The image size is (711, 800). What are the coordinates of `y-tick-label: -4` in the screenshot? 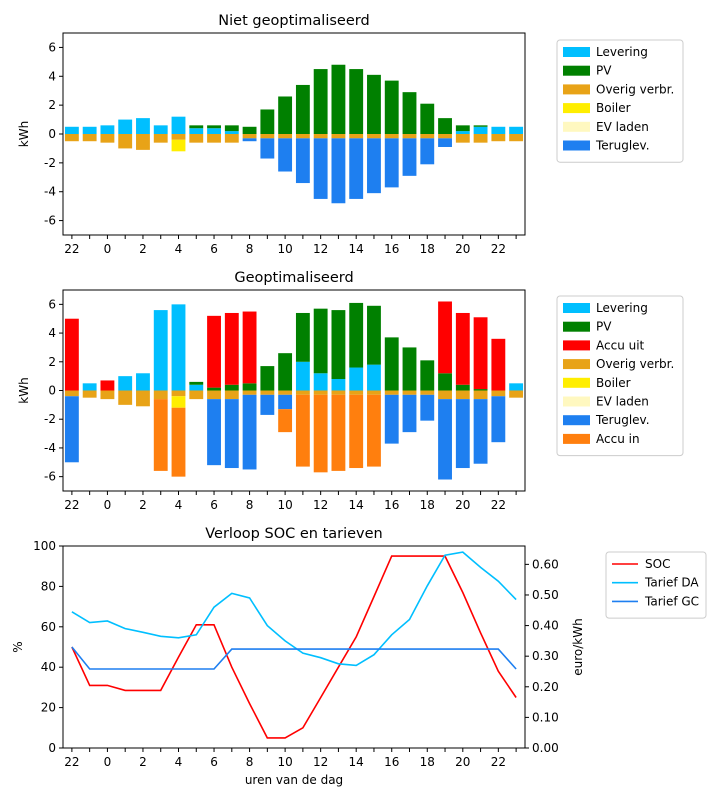 It's located at (50, 192).